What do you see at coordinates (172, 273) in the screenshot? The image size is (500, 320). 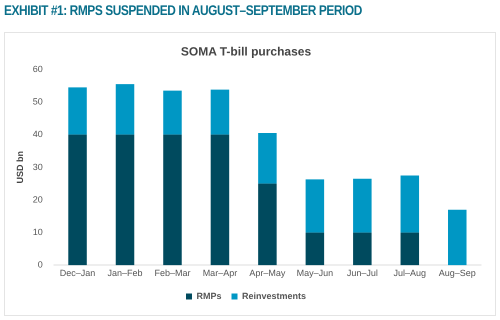 I see `x-tick-label: Feb–Mar` at bounding box center [172, 273].